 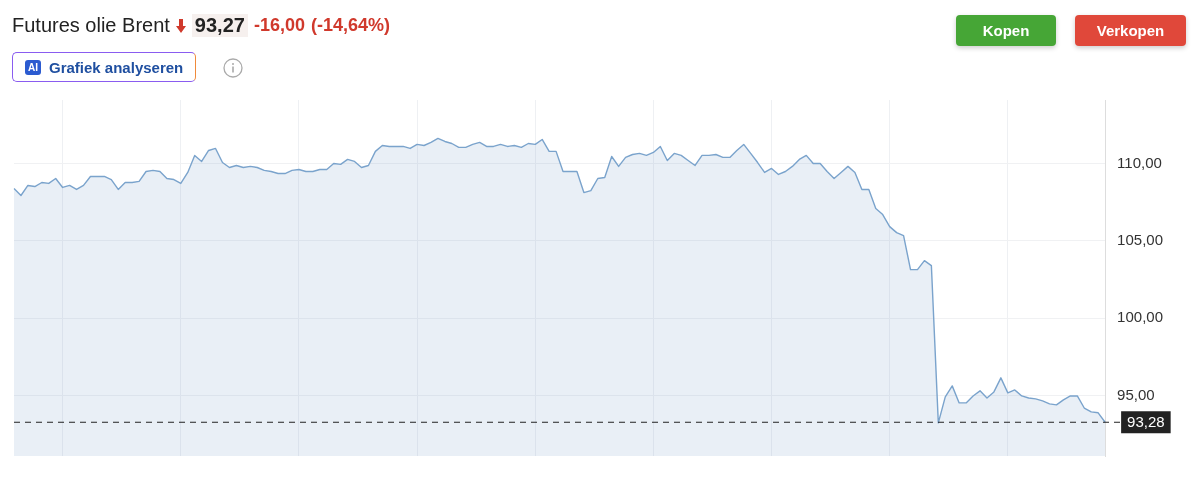 What do you see at coordinates (1130, 30) in the screenshot?
I see `text: Verkopen` at bounding box center [1130, 30].